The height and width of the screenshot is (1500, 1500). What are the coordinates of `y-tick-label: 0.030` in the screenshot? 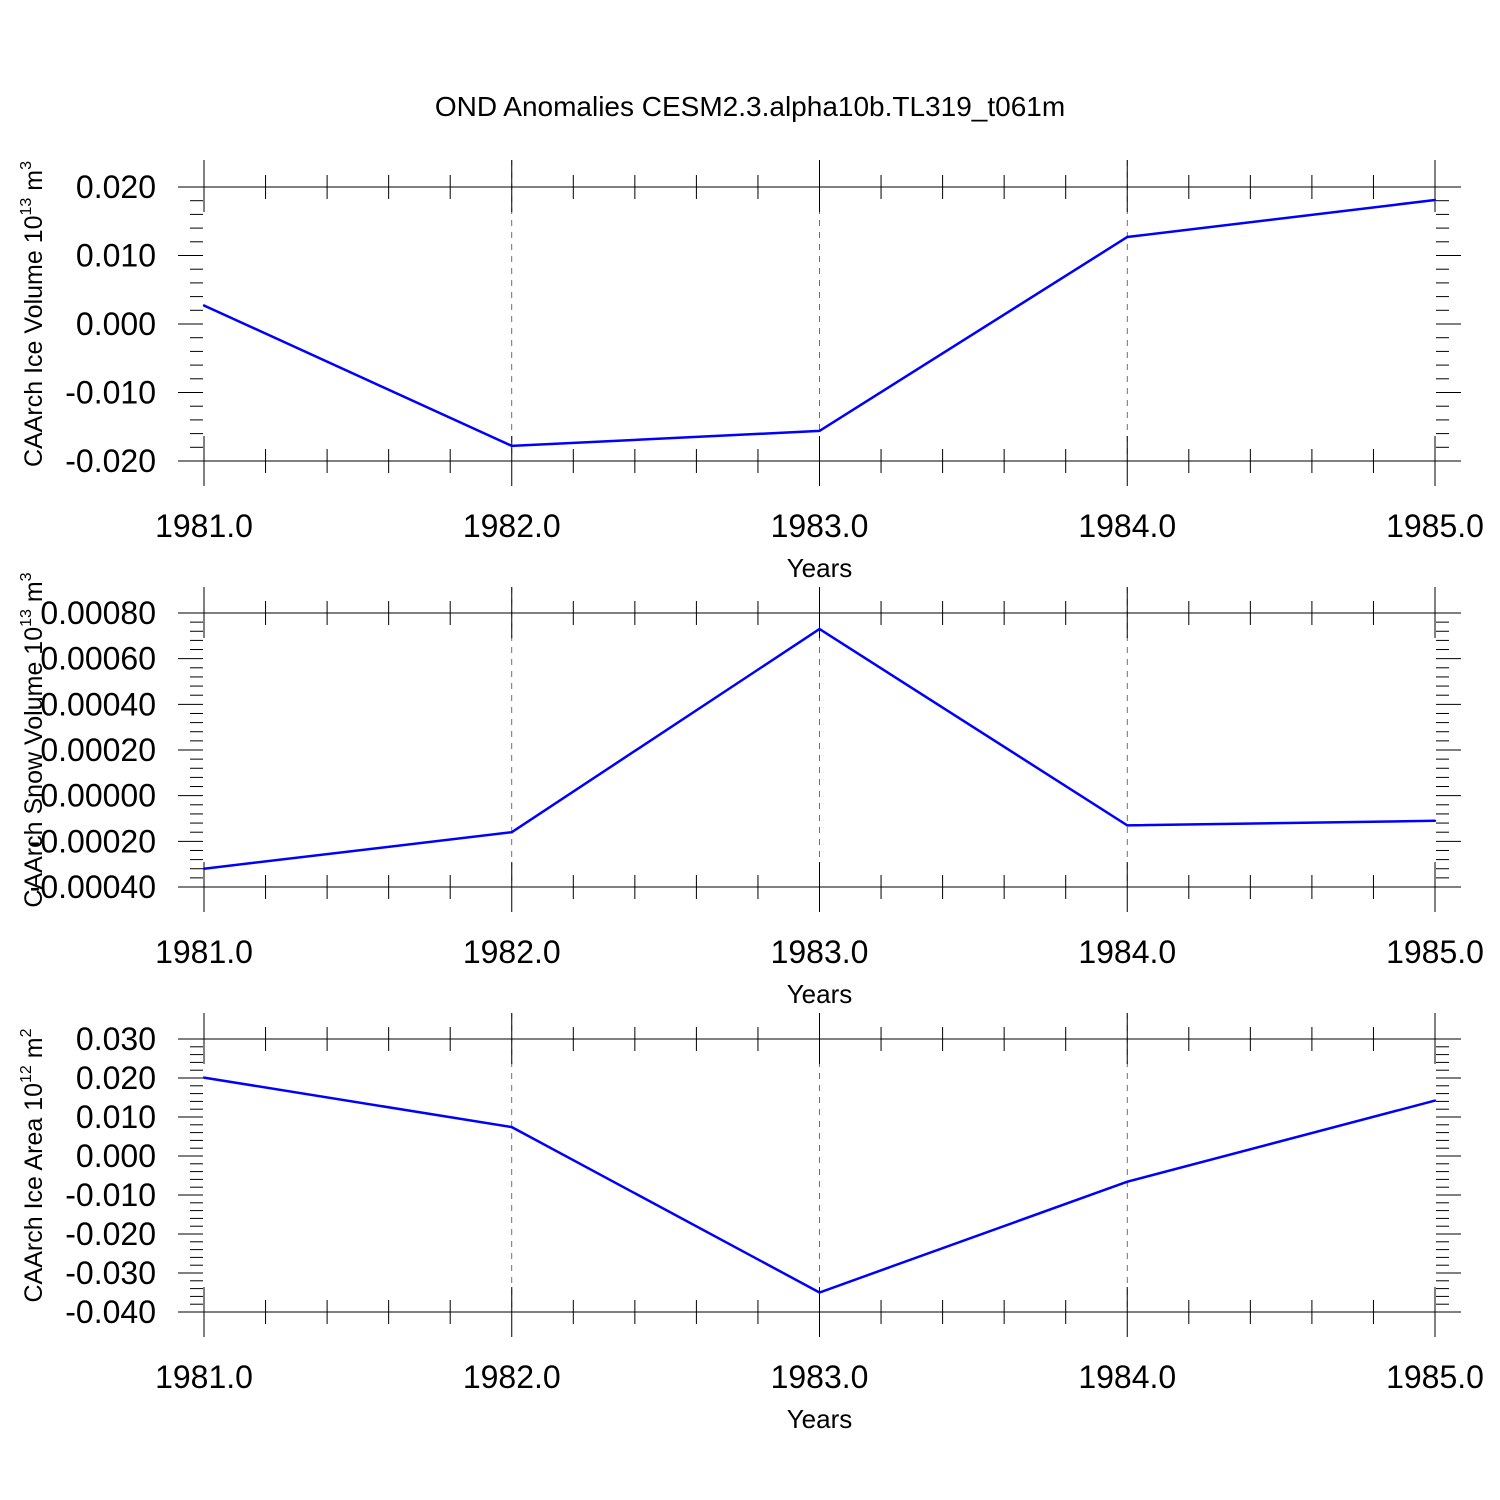 It's located at (116, 1039).